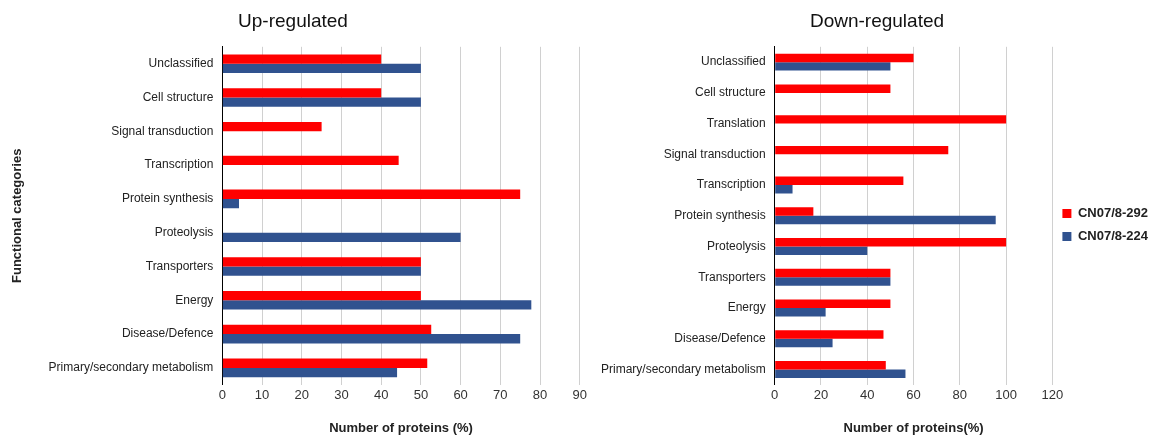 This screenshot has height=444, width=1168. What do you see at coordinates (1006, 395) in the screenshot?
I see `x-tick-label: 100` at bounding box center [1006, 395].